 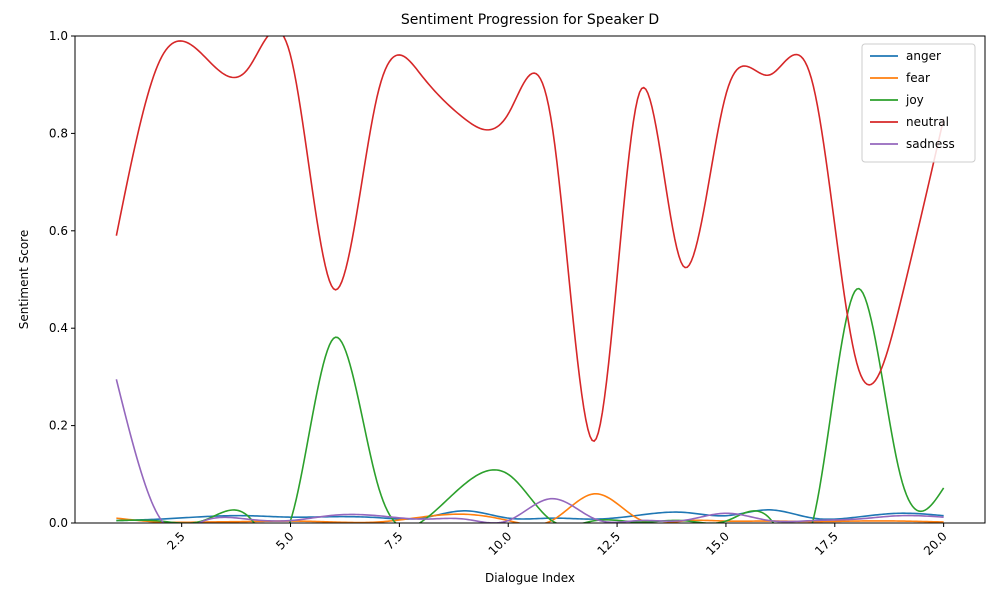 What do you see at coordinates (530, 578) in the screenshot?
I see `x-axis-label: Dialogue Index` at bounding box center [530, 578].